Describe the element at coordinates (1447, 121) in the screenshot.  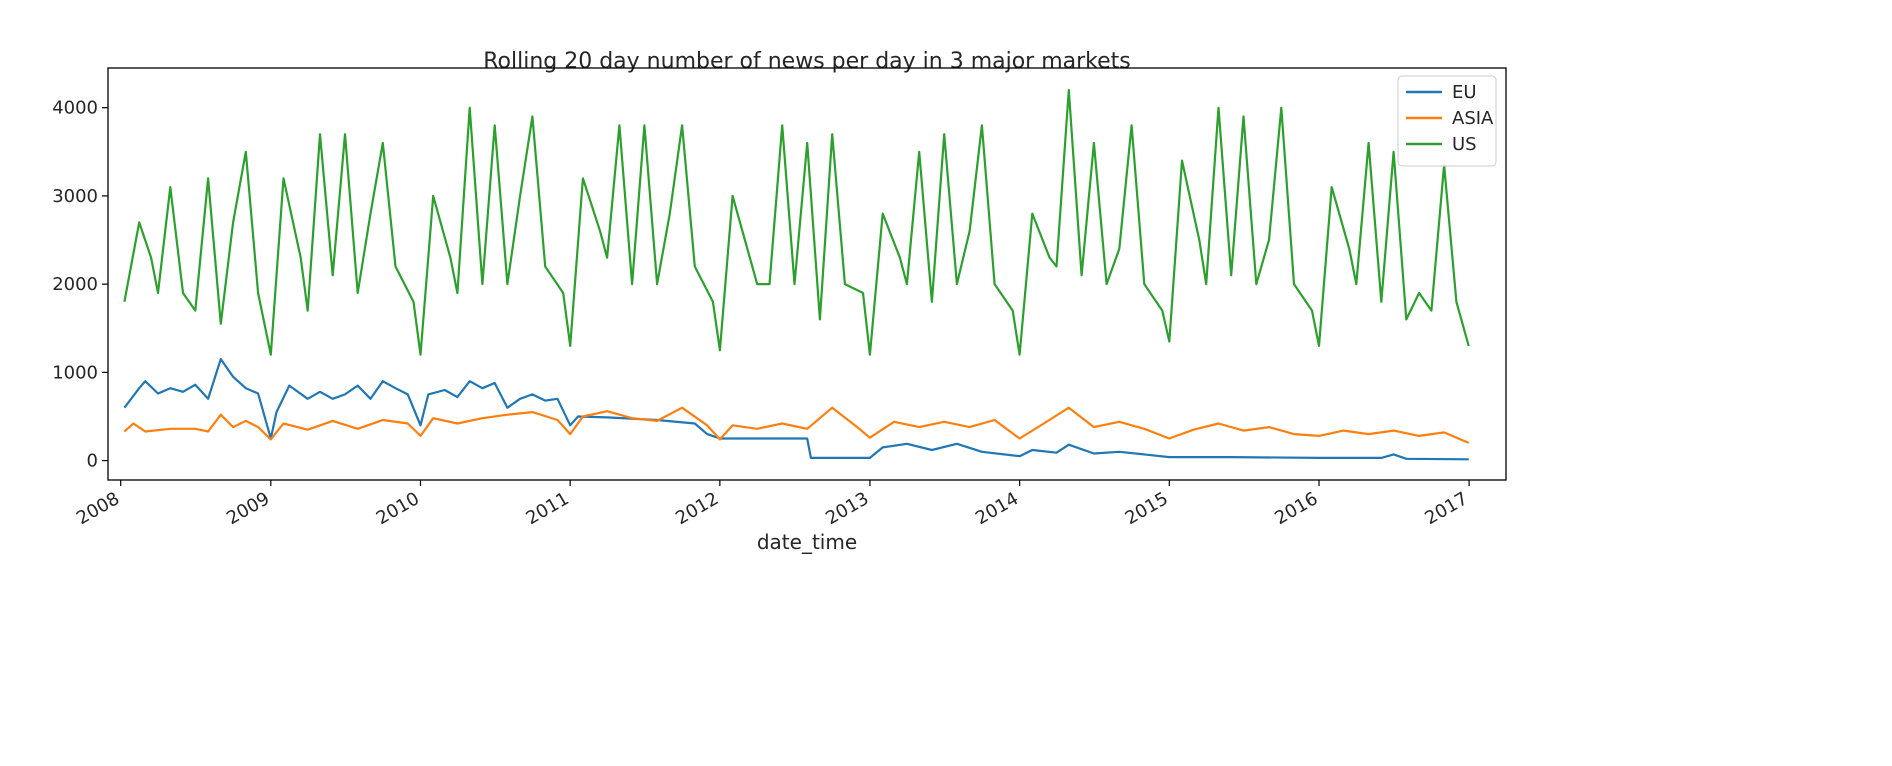
I see `legend: EU ASIA US` at that location.